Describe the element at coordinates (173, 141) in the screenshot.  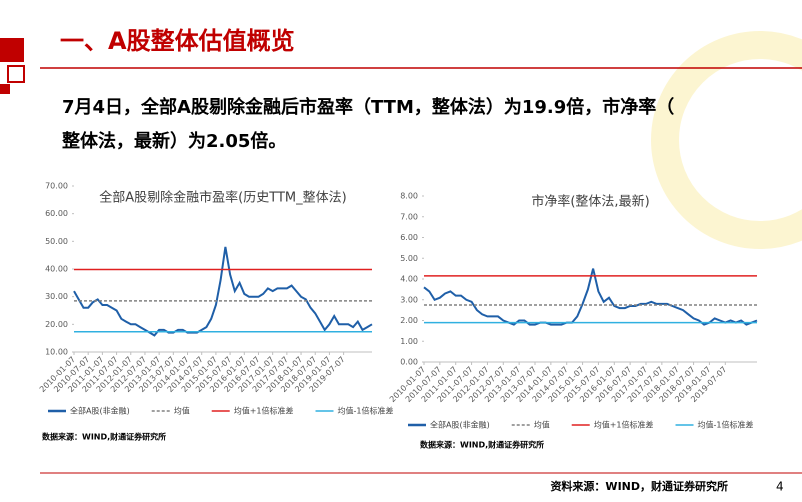
I see `body-line: 整体法，最新）为2.05倍。` at that location.